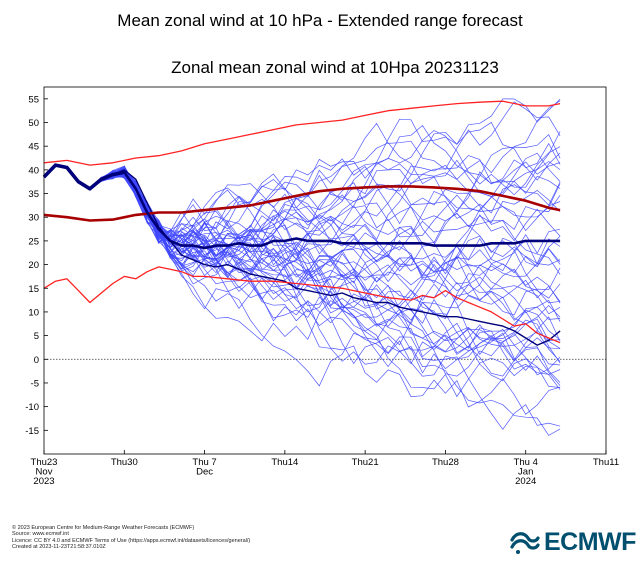  What do you see at coordinates (36, 336) in the screenshot?
I see `y-tick-label: 5` at bounding box center [36, 336].